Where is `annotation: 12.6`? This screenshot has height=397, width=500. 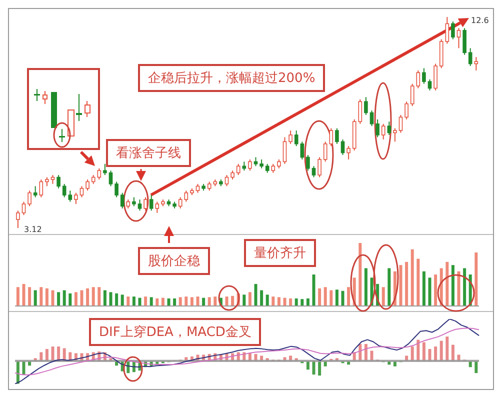 annotation: 12.6 is located at coordinates (480, 20).